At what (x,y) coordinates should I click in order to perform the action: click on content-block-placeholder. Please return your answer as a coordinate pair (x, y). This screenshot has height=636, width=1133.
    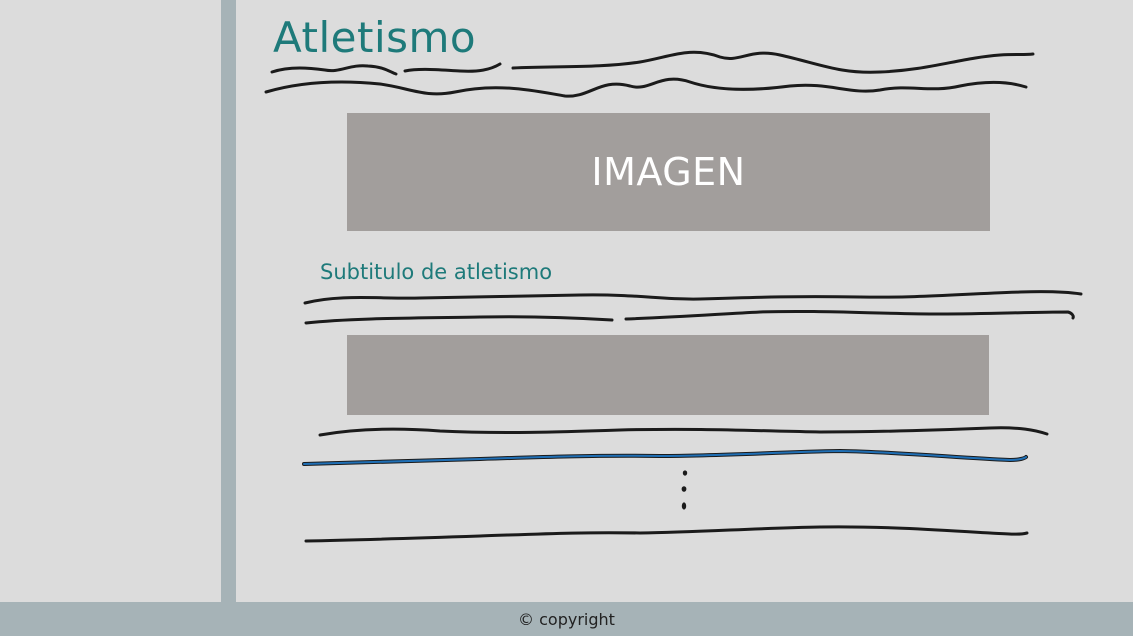
    Looking at the image, I should click on (668, 375).